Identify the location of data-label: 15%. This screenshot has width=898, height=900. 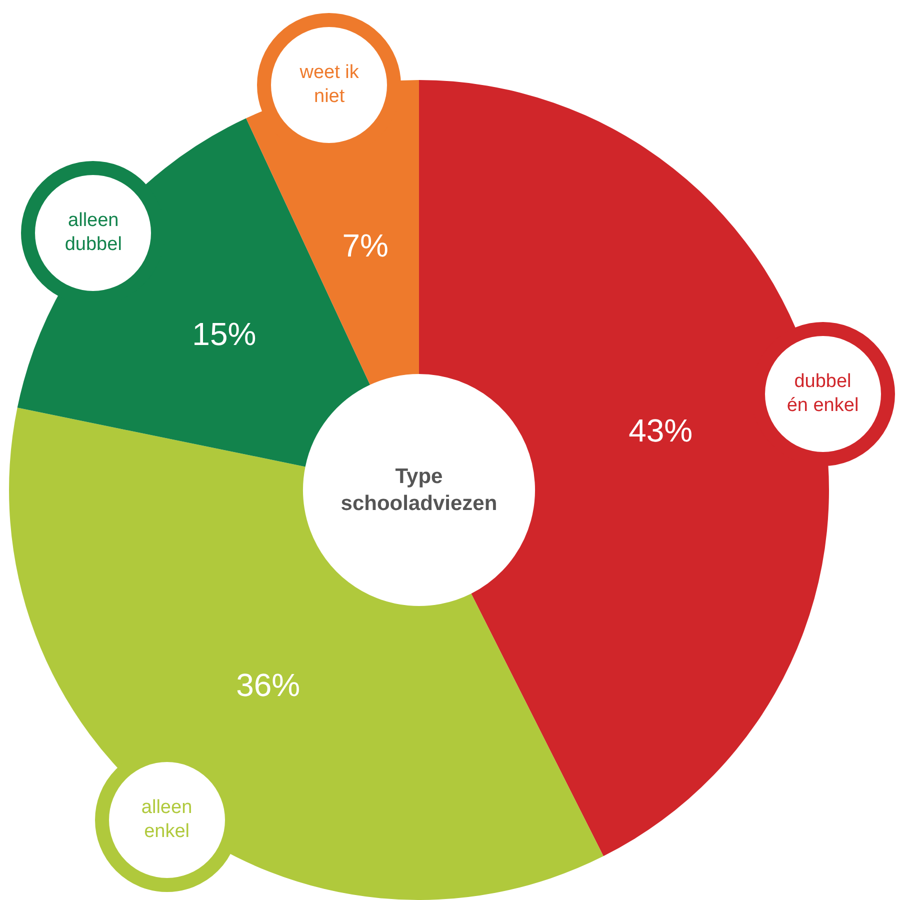
(224, 334).